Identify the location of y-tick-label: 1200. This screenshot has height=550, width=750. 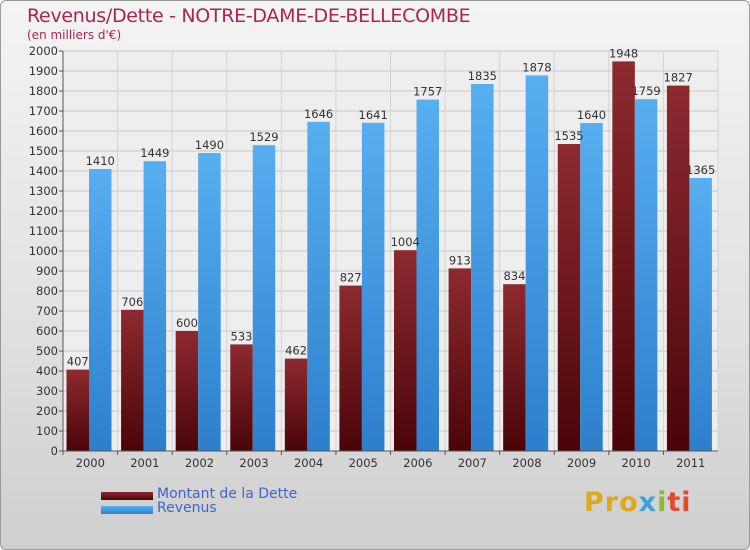
(43, 211).